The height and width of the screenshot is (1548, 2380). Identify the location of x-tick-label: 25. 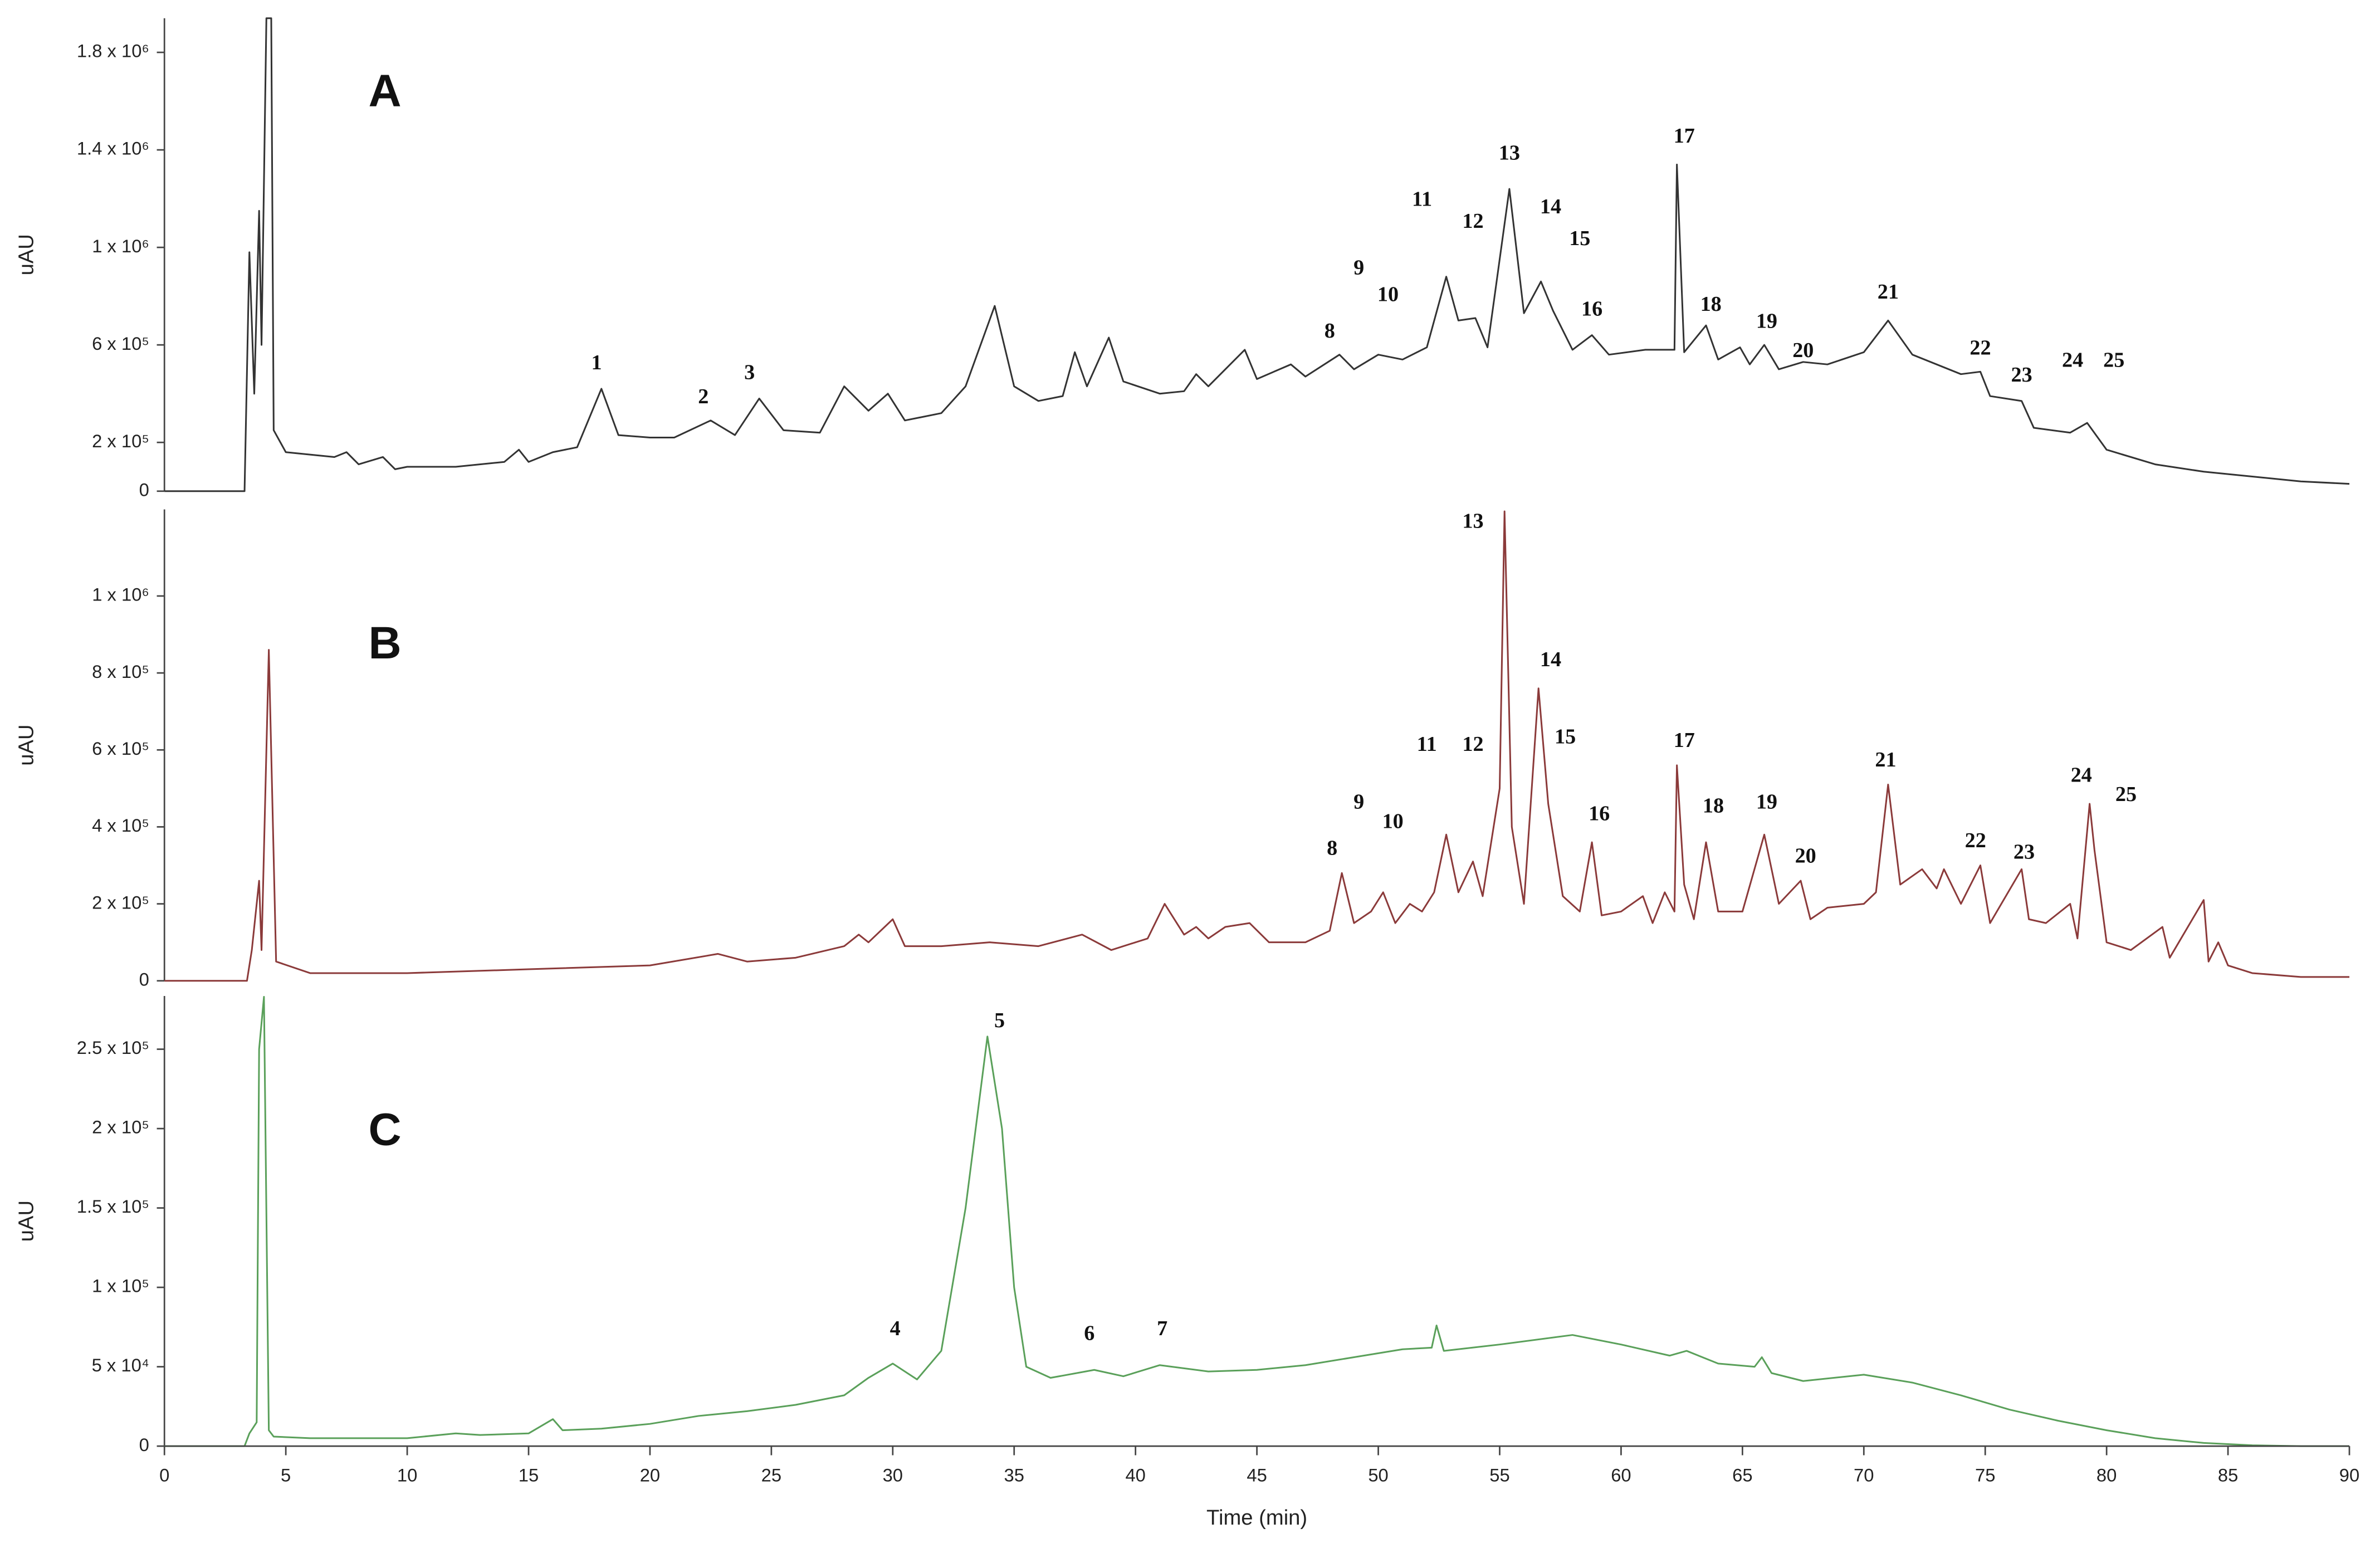
(771, 1474).